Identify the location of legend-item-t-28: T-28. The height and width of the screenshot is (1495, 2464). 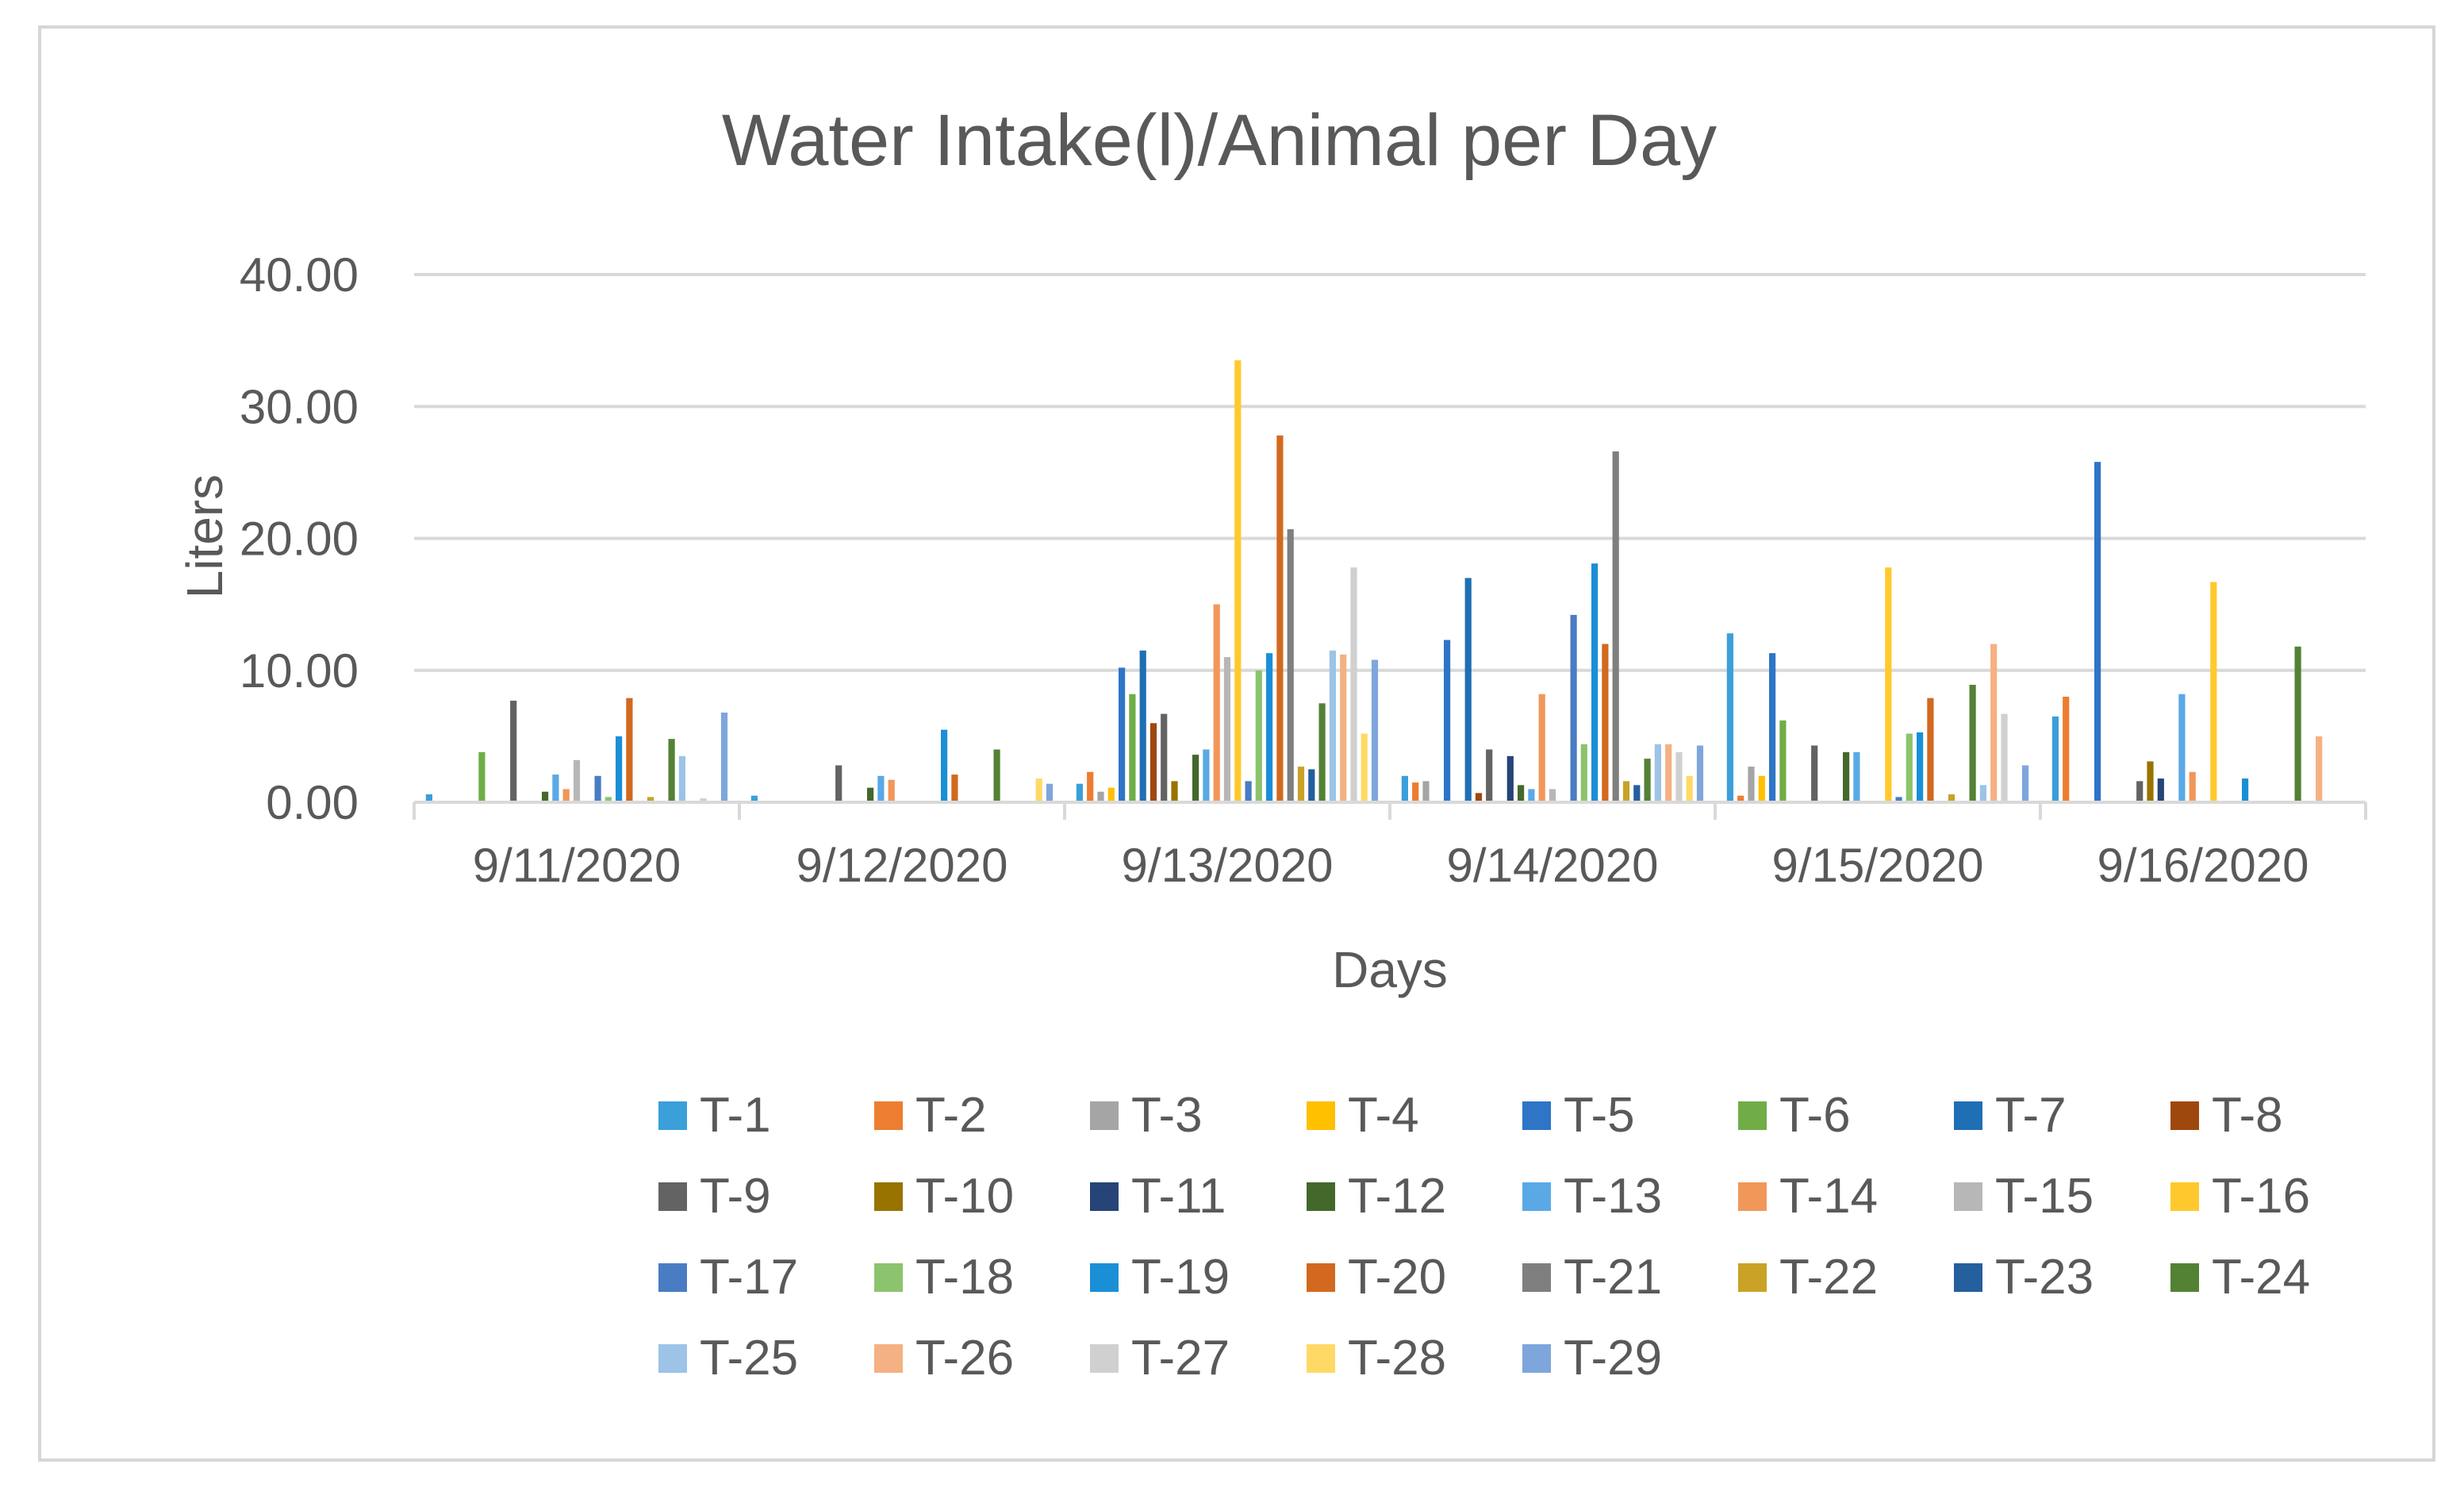
(1376, 1358).